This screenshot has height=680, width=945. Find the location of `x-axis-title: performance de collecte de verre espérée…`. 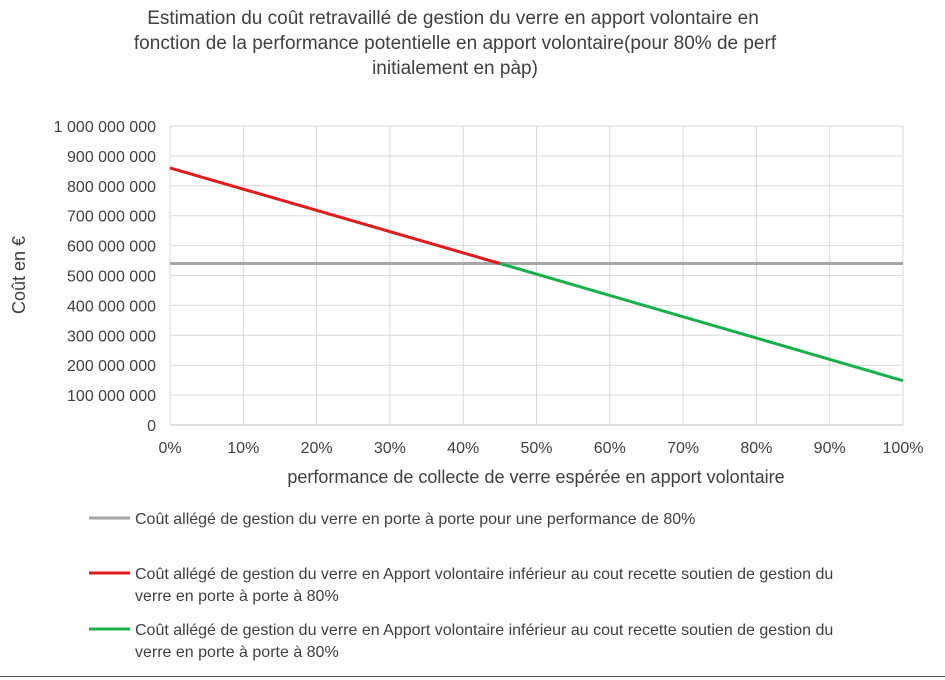

x-axis-title: performance de collecte de verre espérée… is located at coordinates (535, 477).